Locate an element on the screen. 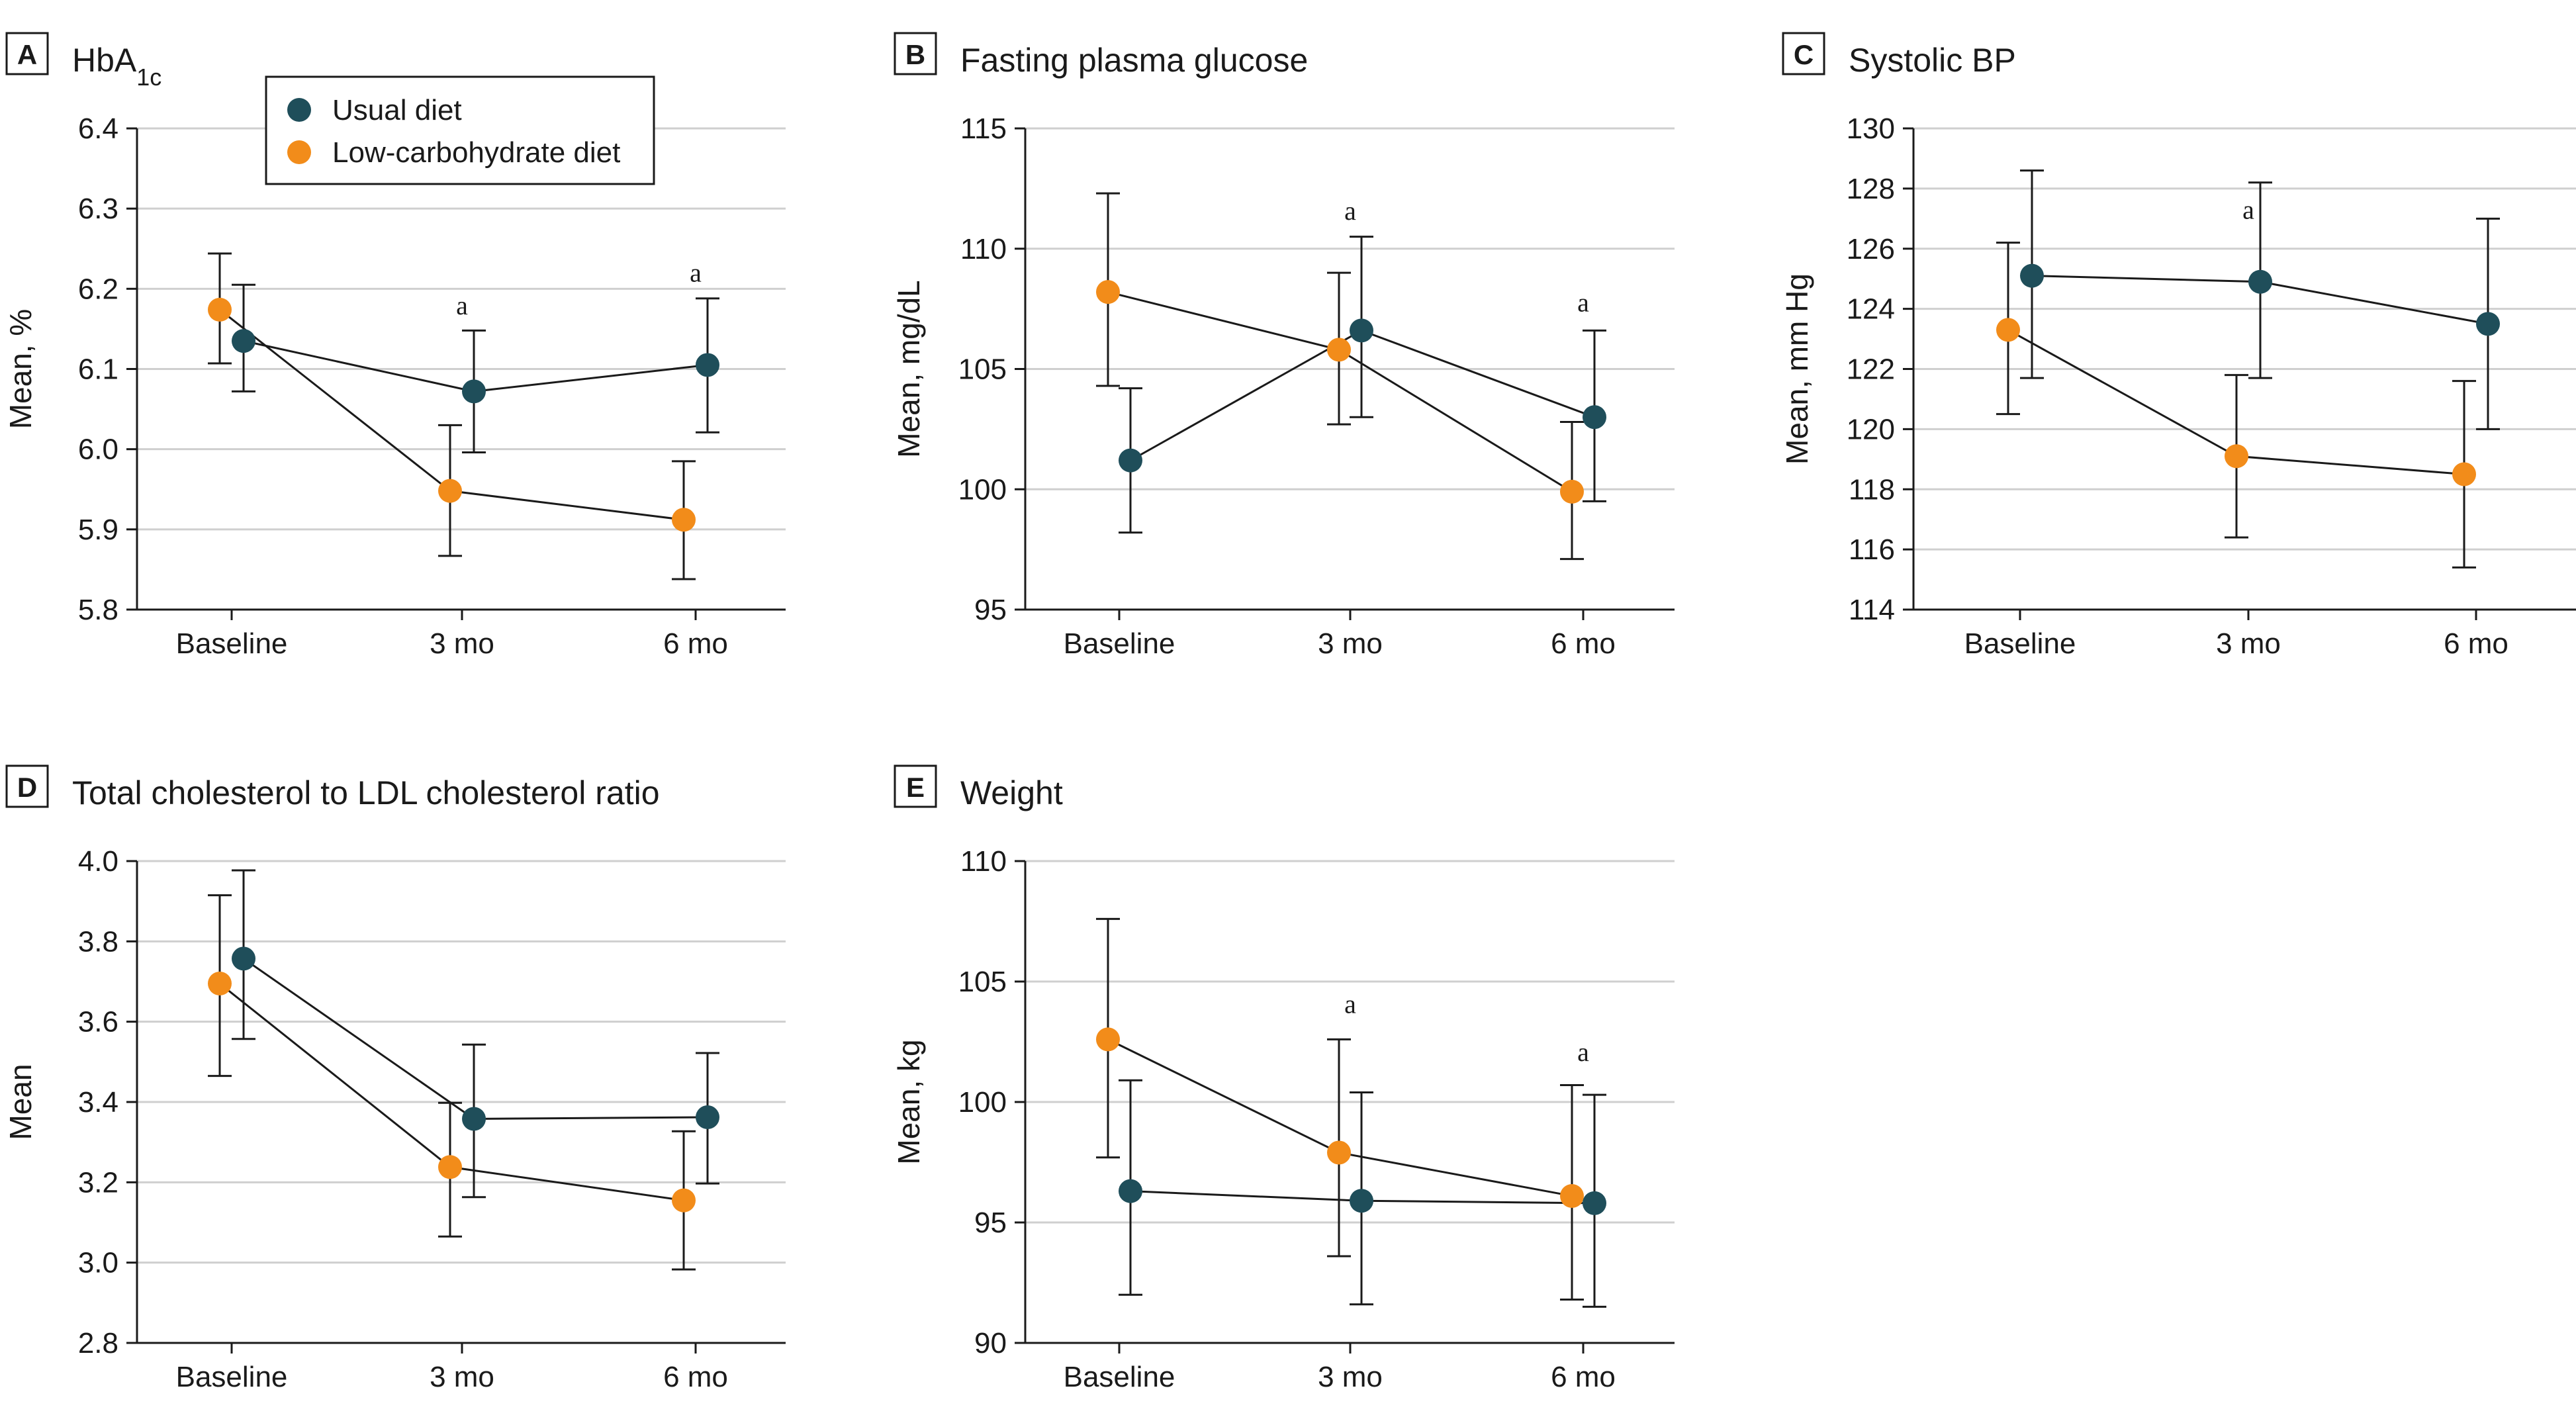  y-tick-label: 6.3 is located at coordinates (98, 209).